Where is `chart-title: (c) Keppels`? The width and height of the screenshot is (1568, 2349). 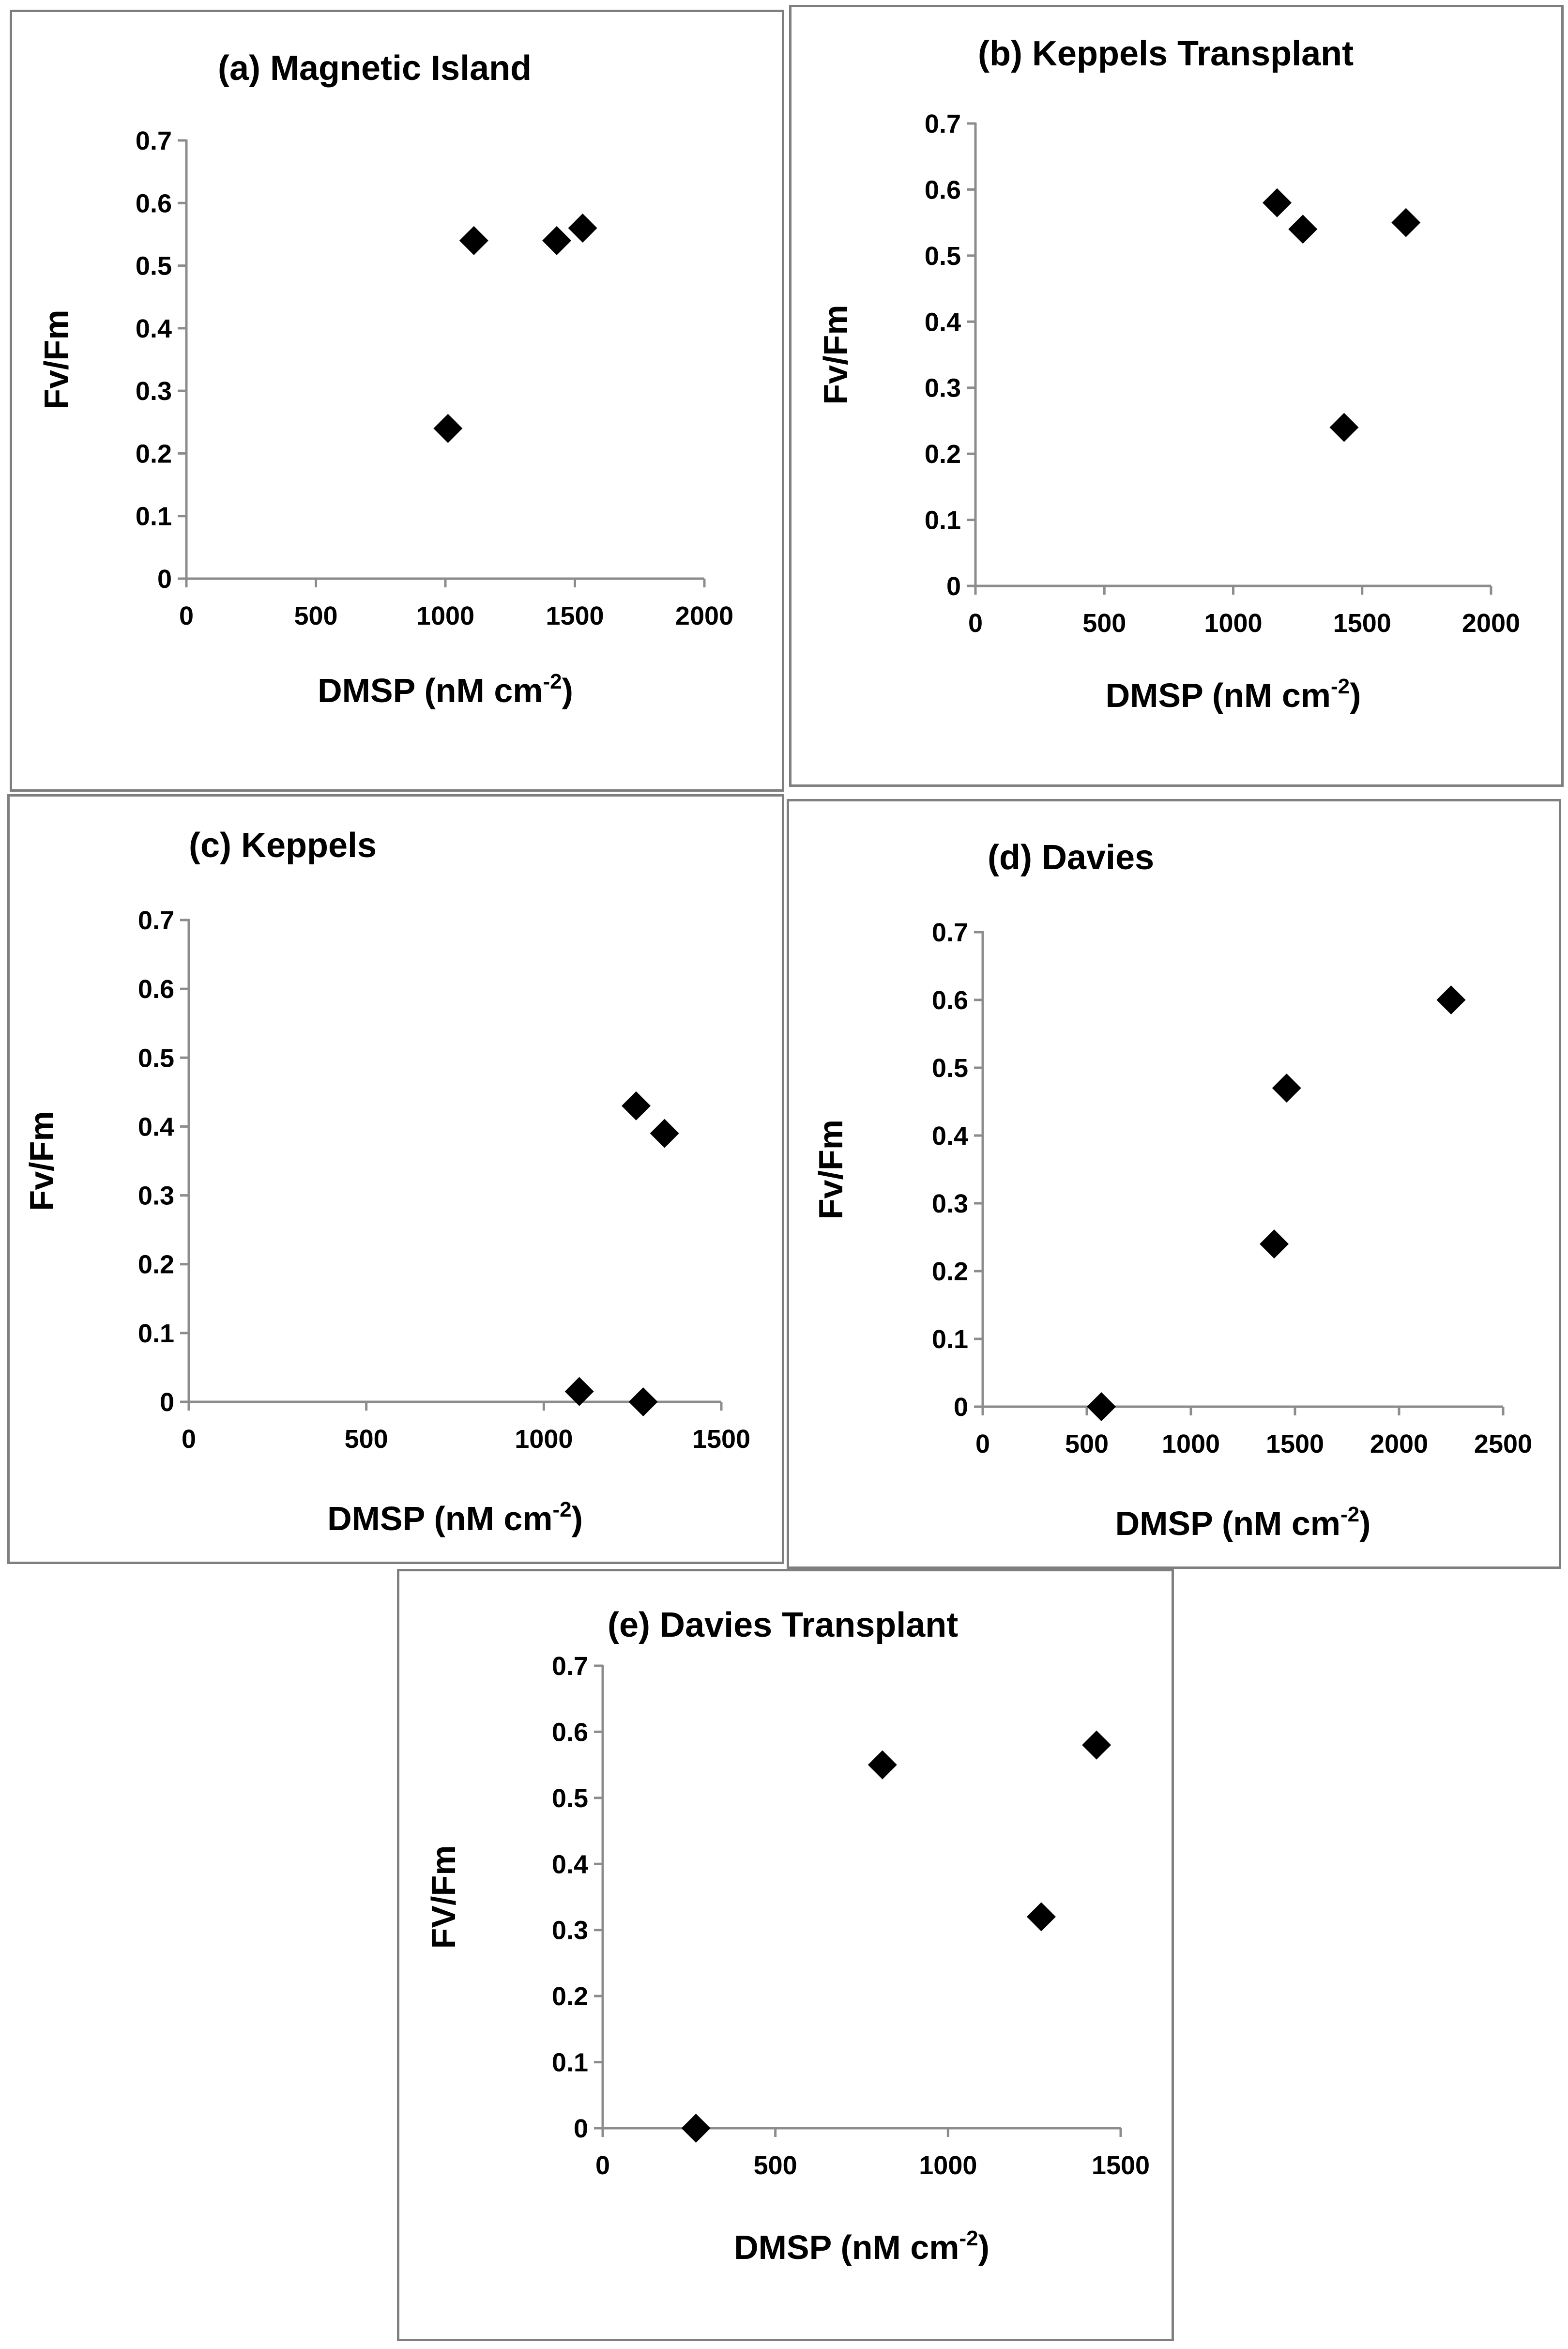
chart-title: (c) Keppels is located at coordinates (283, 845).